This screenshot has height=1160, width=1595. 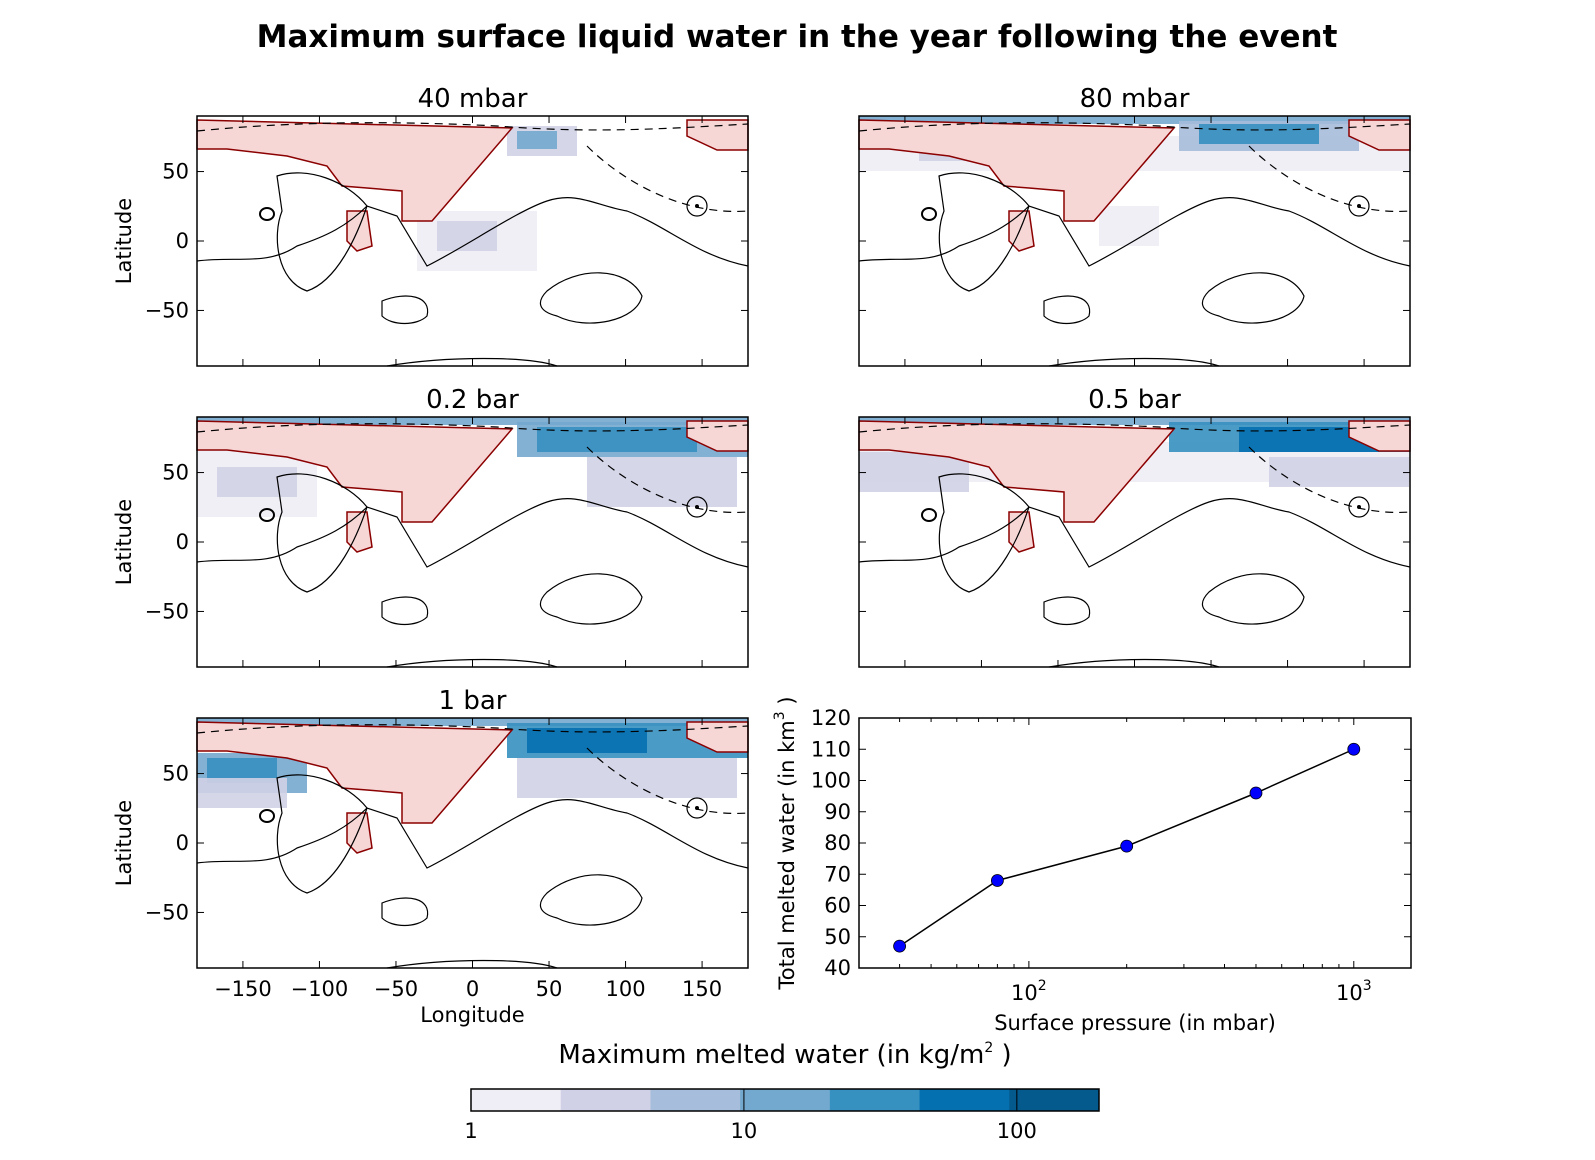 I want to click on map-xlabel: Longitude, so click(x=472, y=1015).